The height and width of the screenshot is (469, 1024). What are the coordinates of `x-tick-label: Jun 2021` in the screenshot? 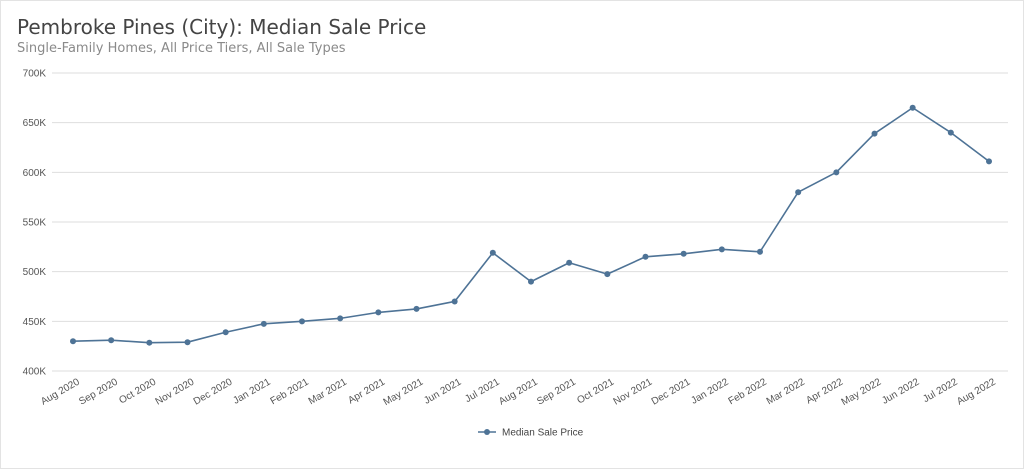 It's located at (443, 391).